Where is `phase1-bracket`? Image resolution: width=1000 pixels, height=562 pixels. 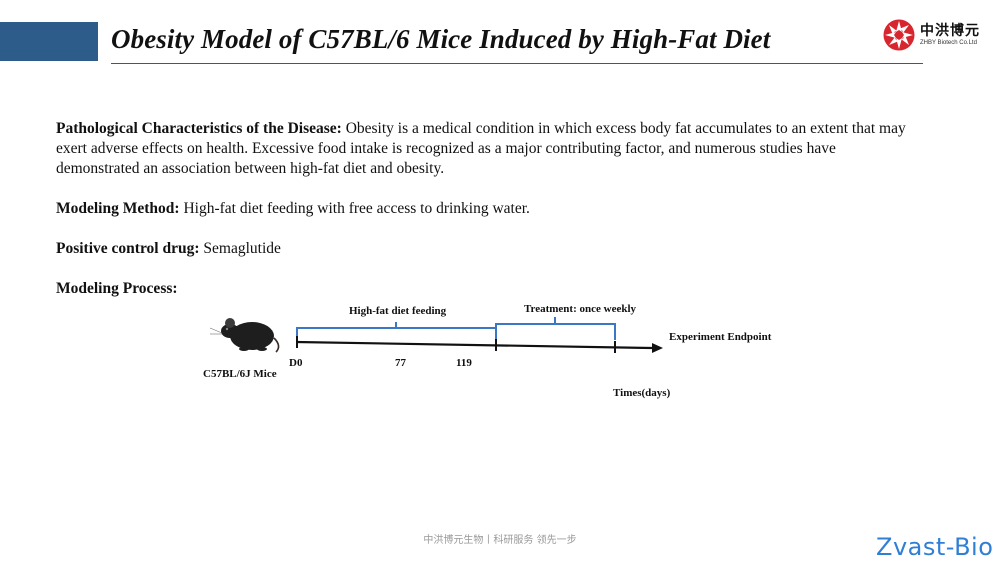
phase1-bracket is located at coordinates (396, 331).